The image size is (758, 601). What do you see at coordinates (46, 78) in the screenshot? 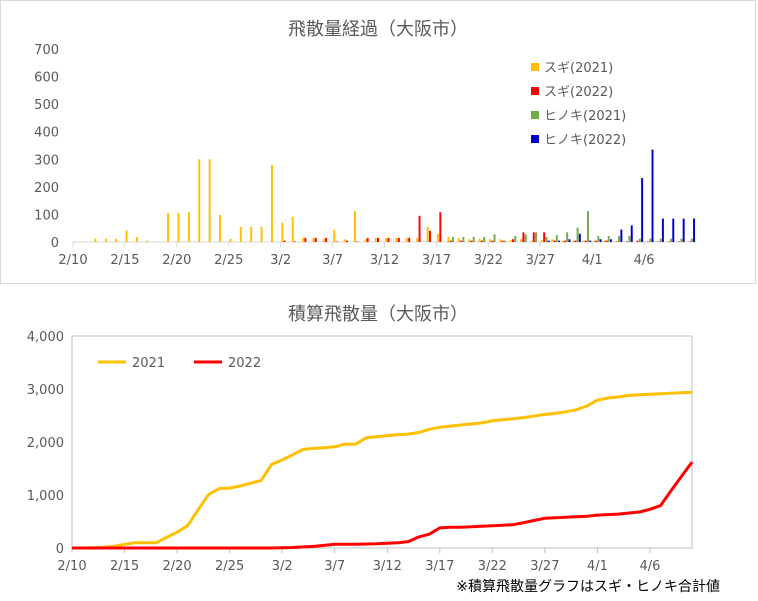
I see `bar-y-tick-label: 600` at bounding box center [46, 78].